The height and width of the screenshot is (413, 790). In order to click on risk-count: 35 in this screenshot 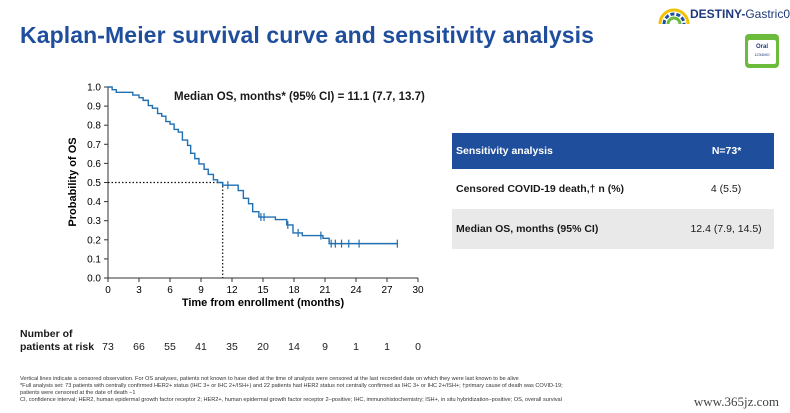, I will do `click(232, 347)`.